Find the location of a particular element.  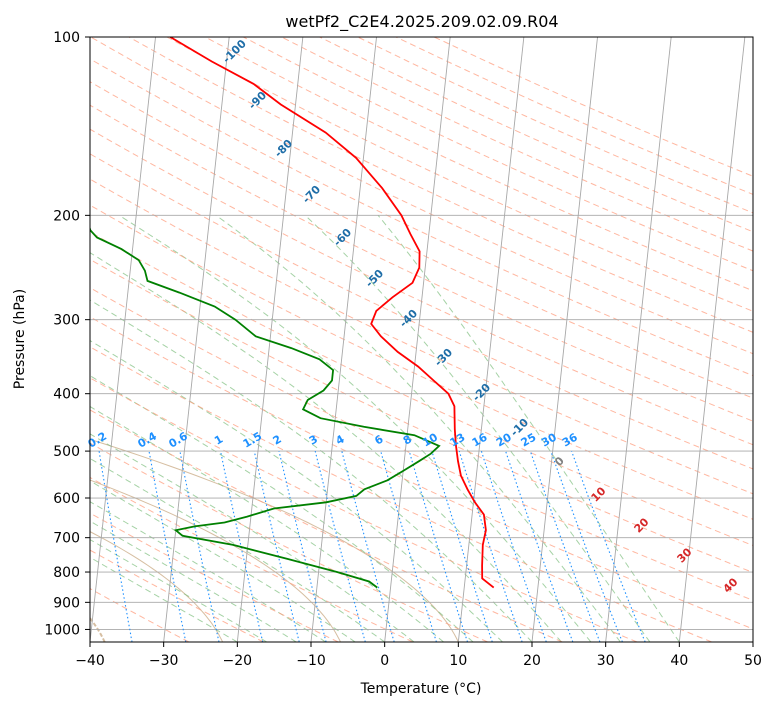

x-axis: −40 −30 −20 −10 0 10 20 30 40 50 is located at coordinates (418, 655).